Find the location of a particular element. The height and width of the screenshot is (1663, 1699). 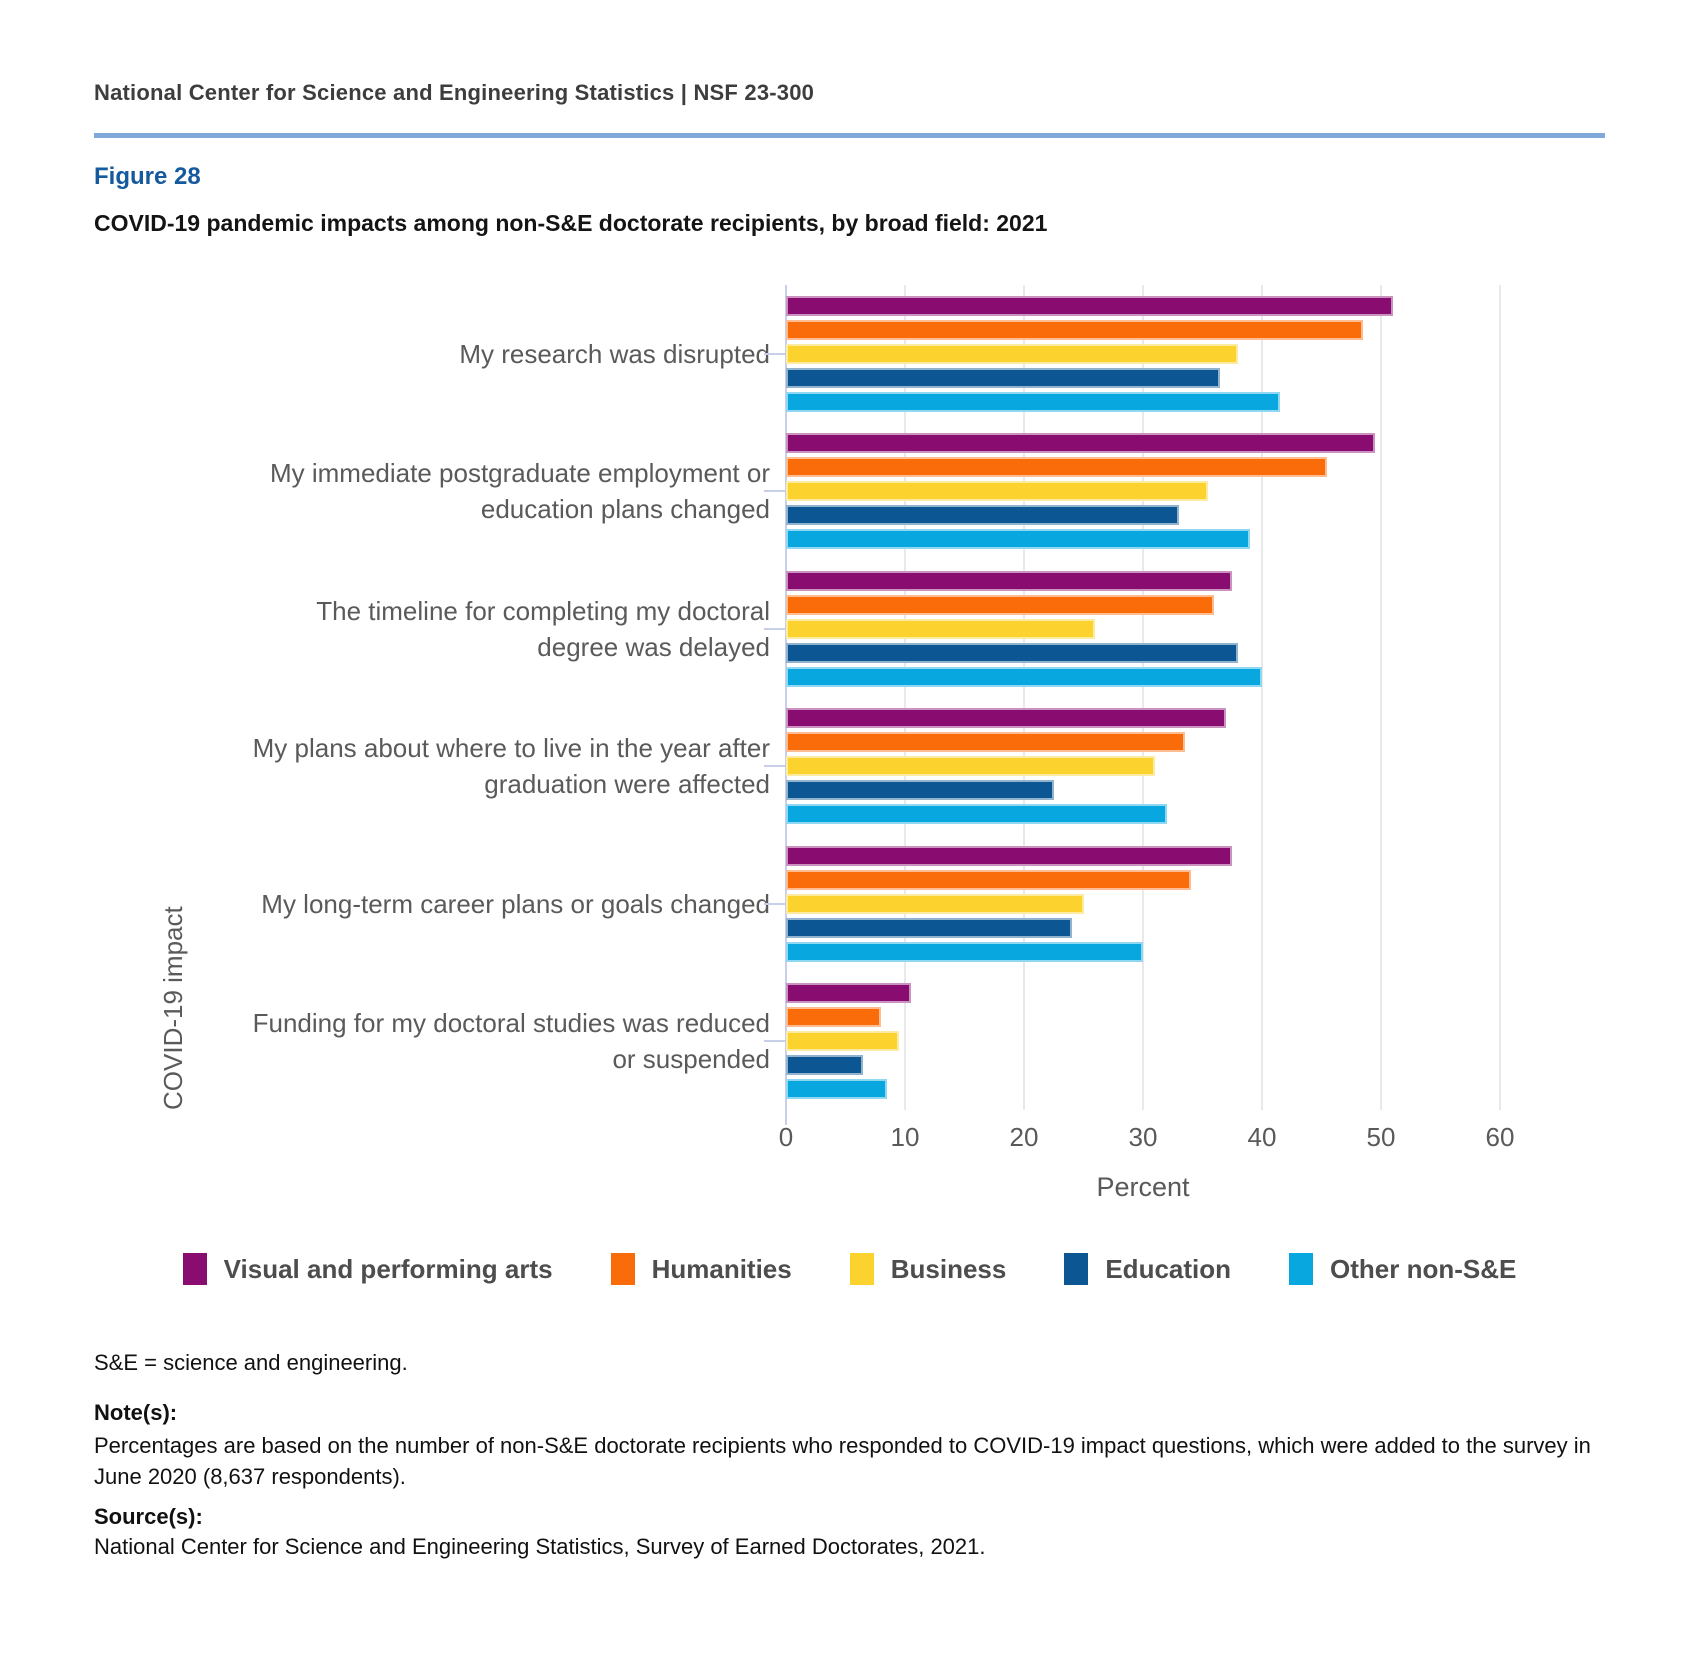

bar-education-cat4 is located at coordinates (920, 790).